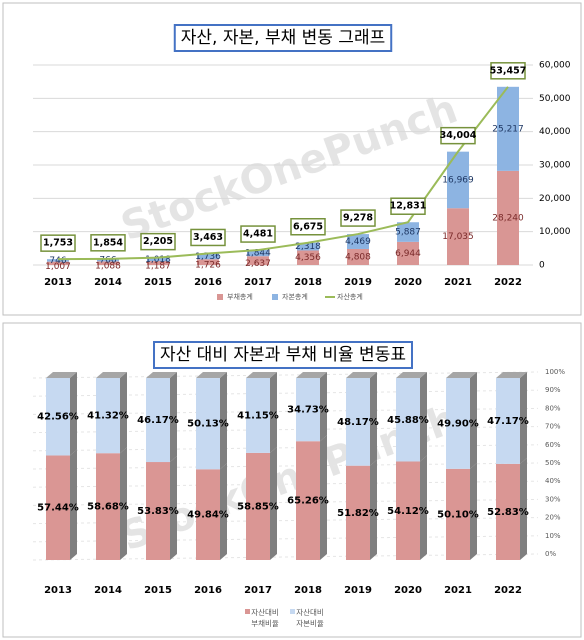 This screenshot has height=640, width=584. What do you see at coordinates (108, 267) in the screenshot?
I see `data-label: 1,088` at bounding box center [108, 267].